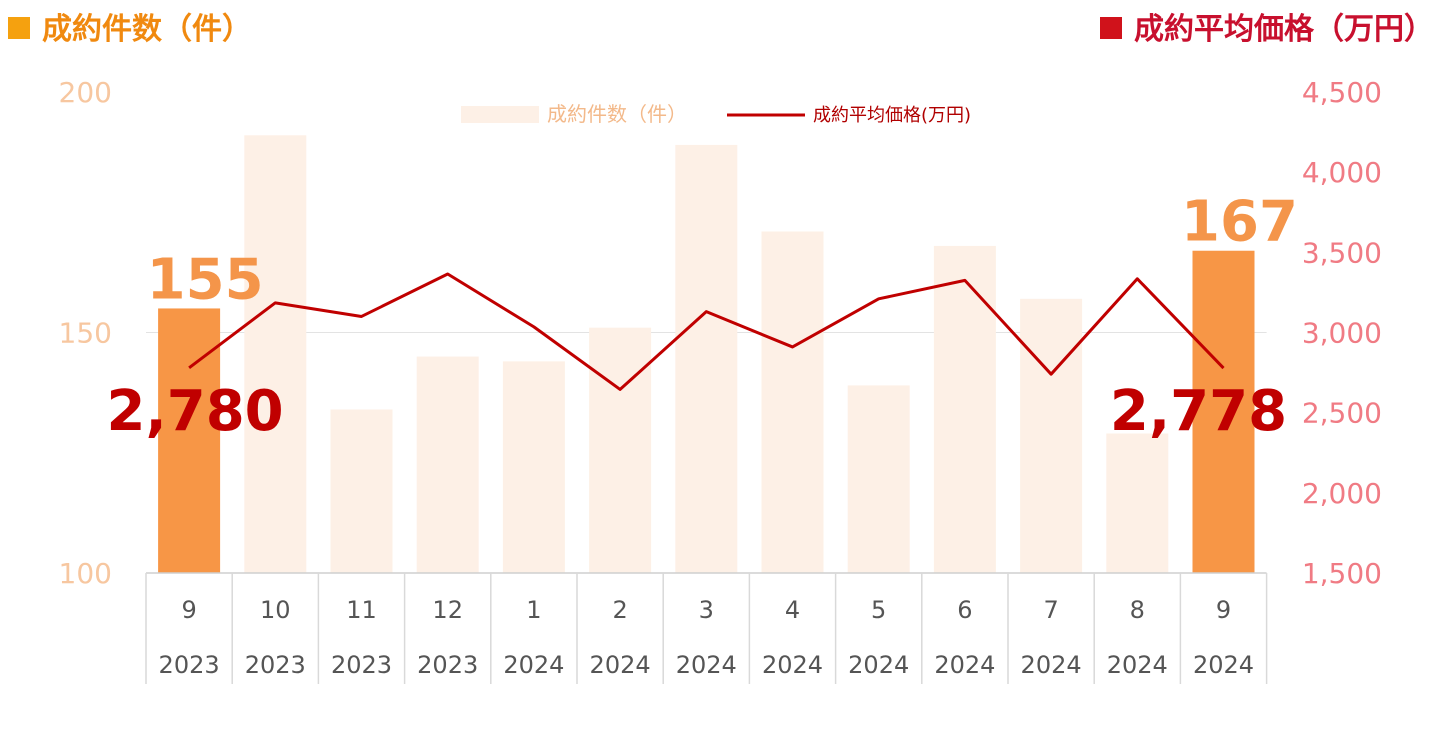 The image size is (1440, 738). What do you see at coordinates (1050, 610) in the screenshot?
I see `x-tick-month: 7` at bounding box center [1050, 610].